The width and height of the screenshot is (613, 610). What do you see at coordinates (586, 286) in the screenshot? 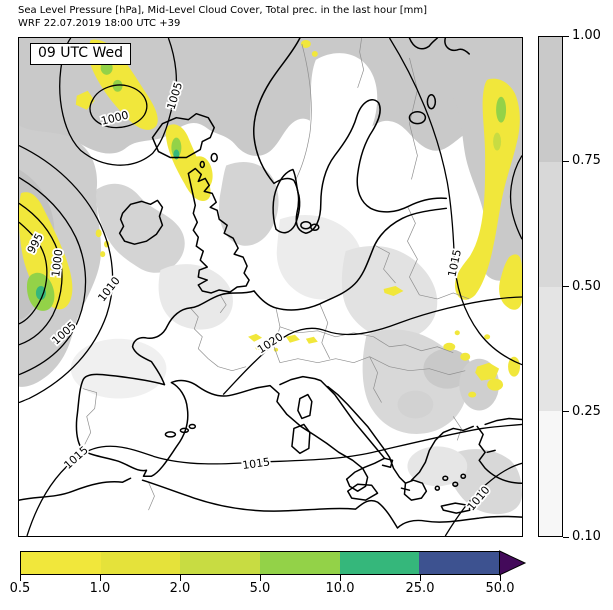
I see `cloud-cover-tick-label: 0.50` at bounding box center [586, 286].